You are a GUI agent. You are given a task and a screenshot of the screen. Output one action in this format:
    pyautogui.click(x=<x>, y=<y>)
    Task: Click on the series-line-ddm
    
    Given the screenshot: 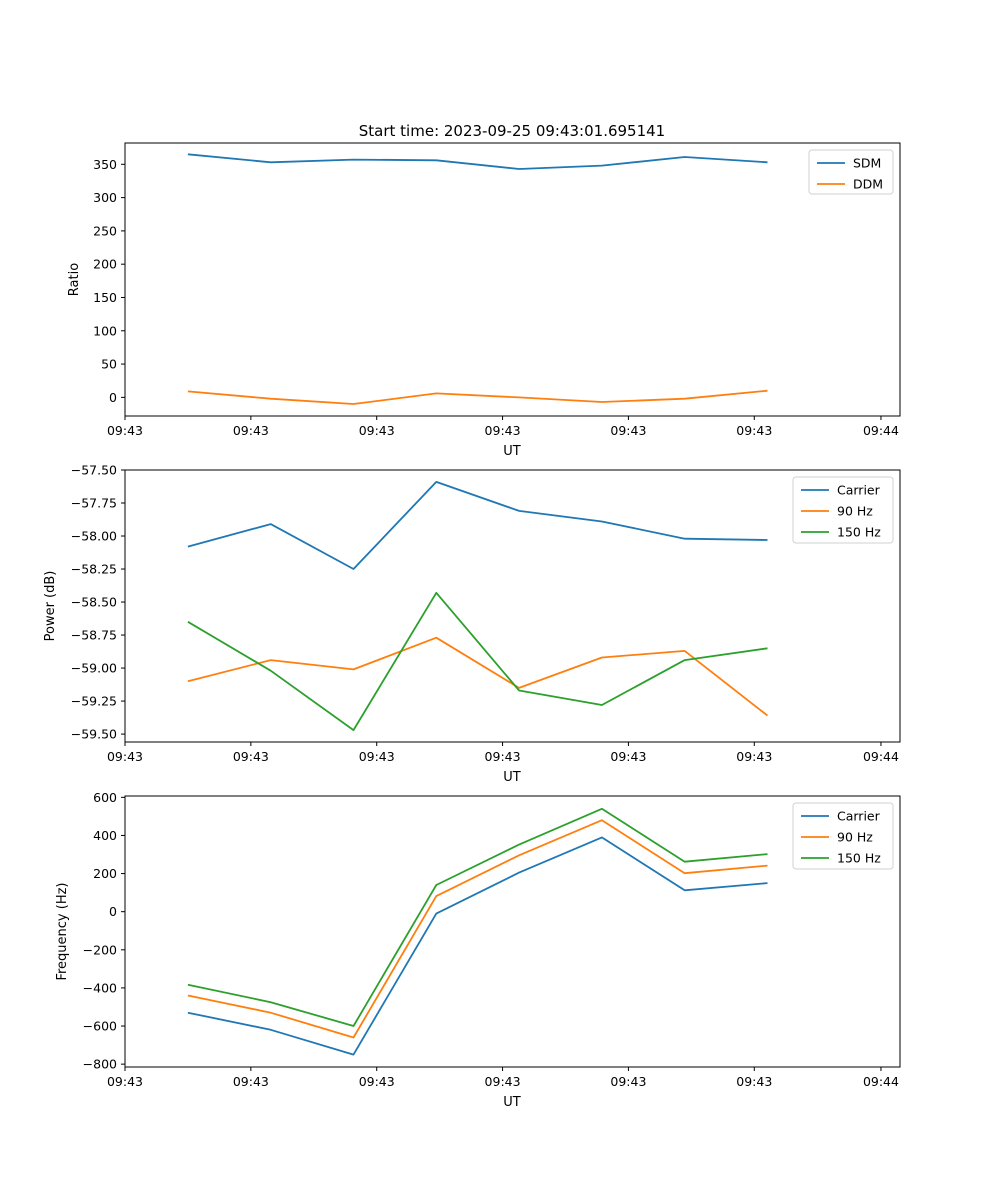 What is the action you would take?
    pyautogui.click(x=477, y=397)
    